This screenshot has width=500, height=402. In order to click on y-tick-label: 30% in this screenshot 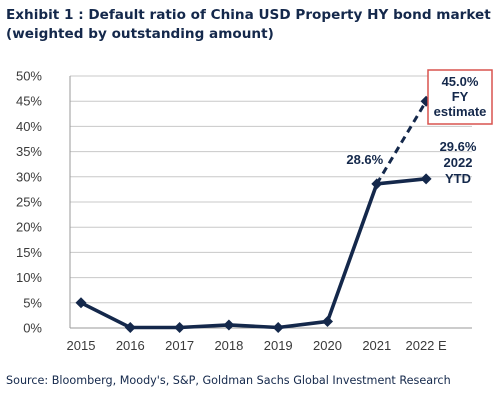, I will do `click(29, 176)`.